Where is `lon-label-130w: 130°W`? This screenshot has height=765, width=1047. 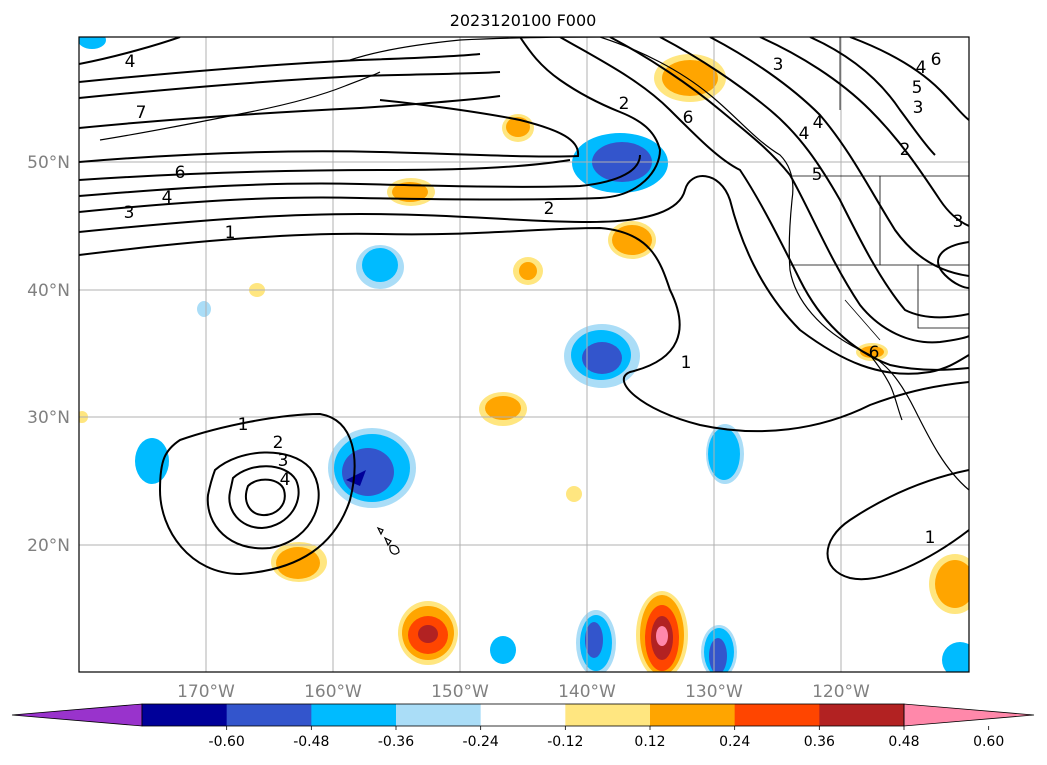
lon-label-130w: 130°W is located at coordinates (714, 692).